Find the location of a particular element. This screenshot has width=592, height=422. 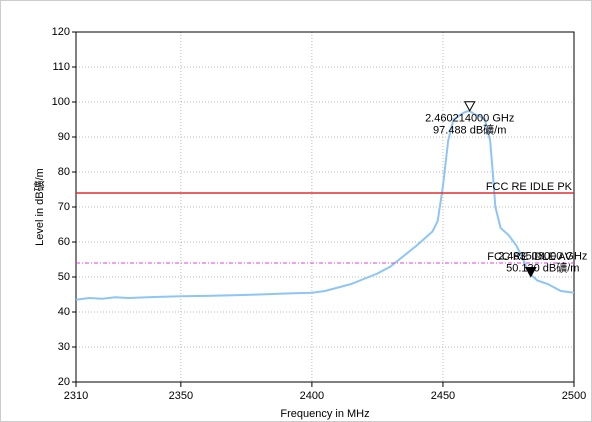

y-tick-label: 50 is located at coordinates (64, 277).